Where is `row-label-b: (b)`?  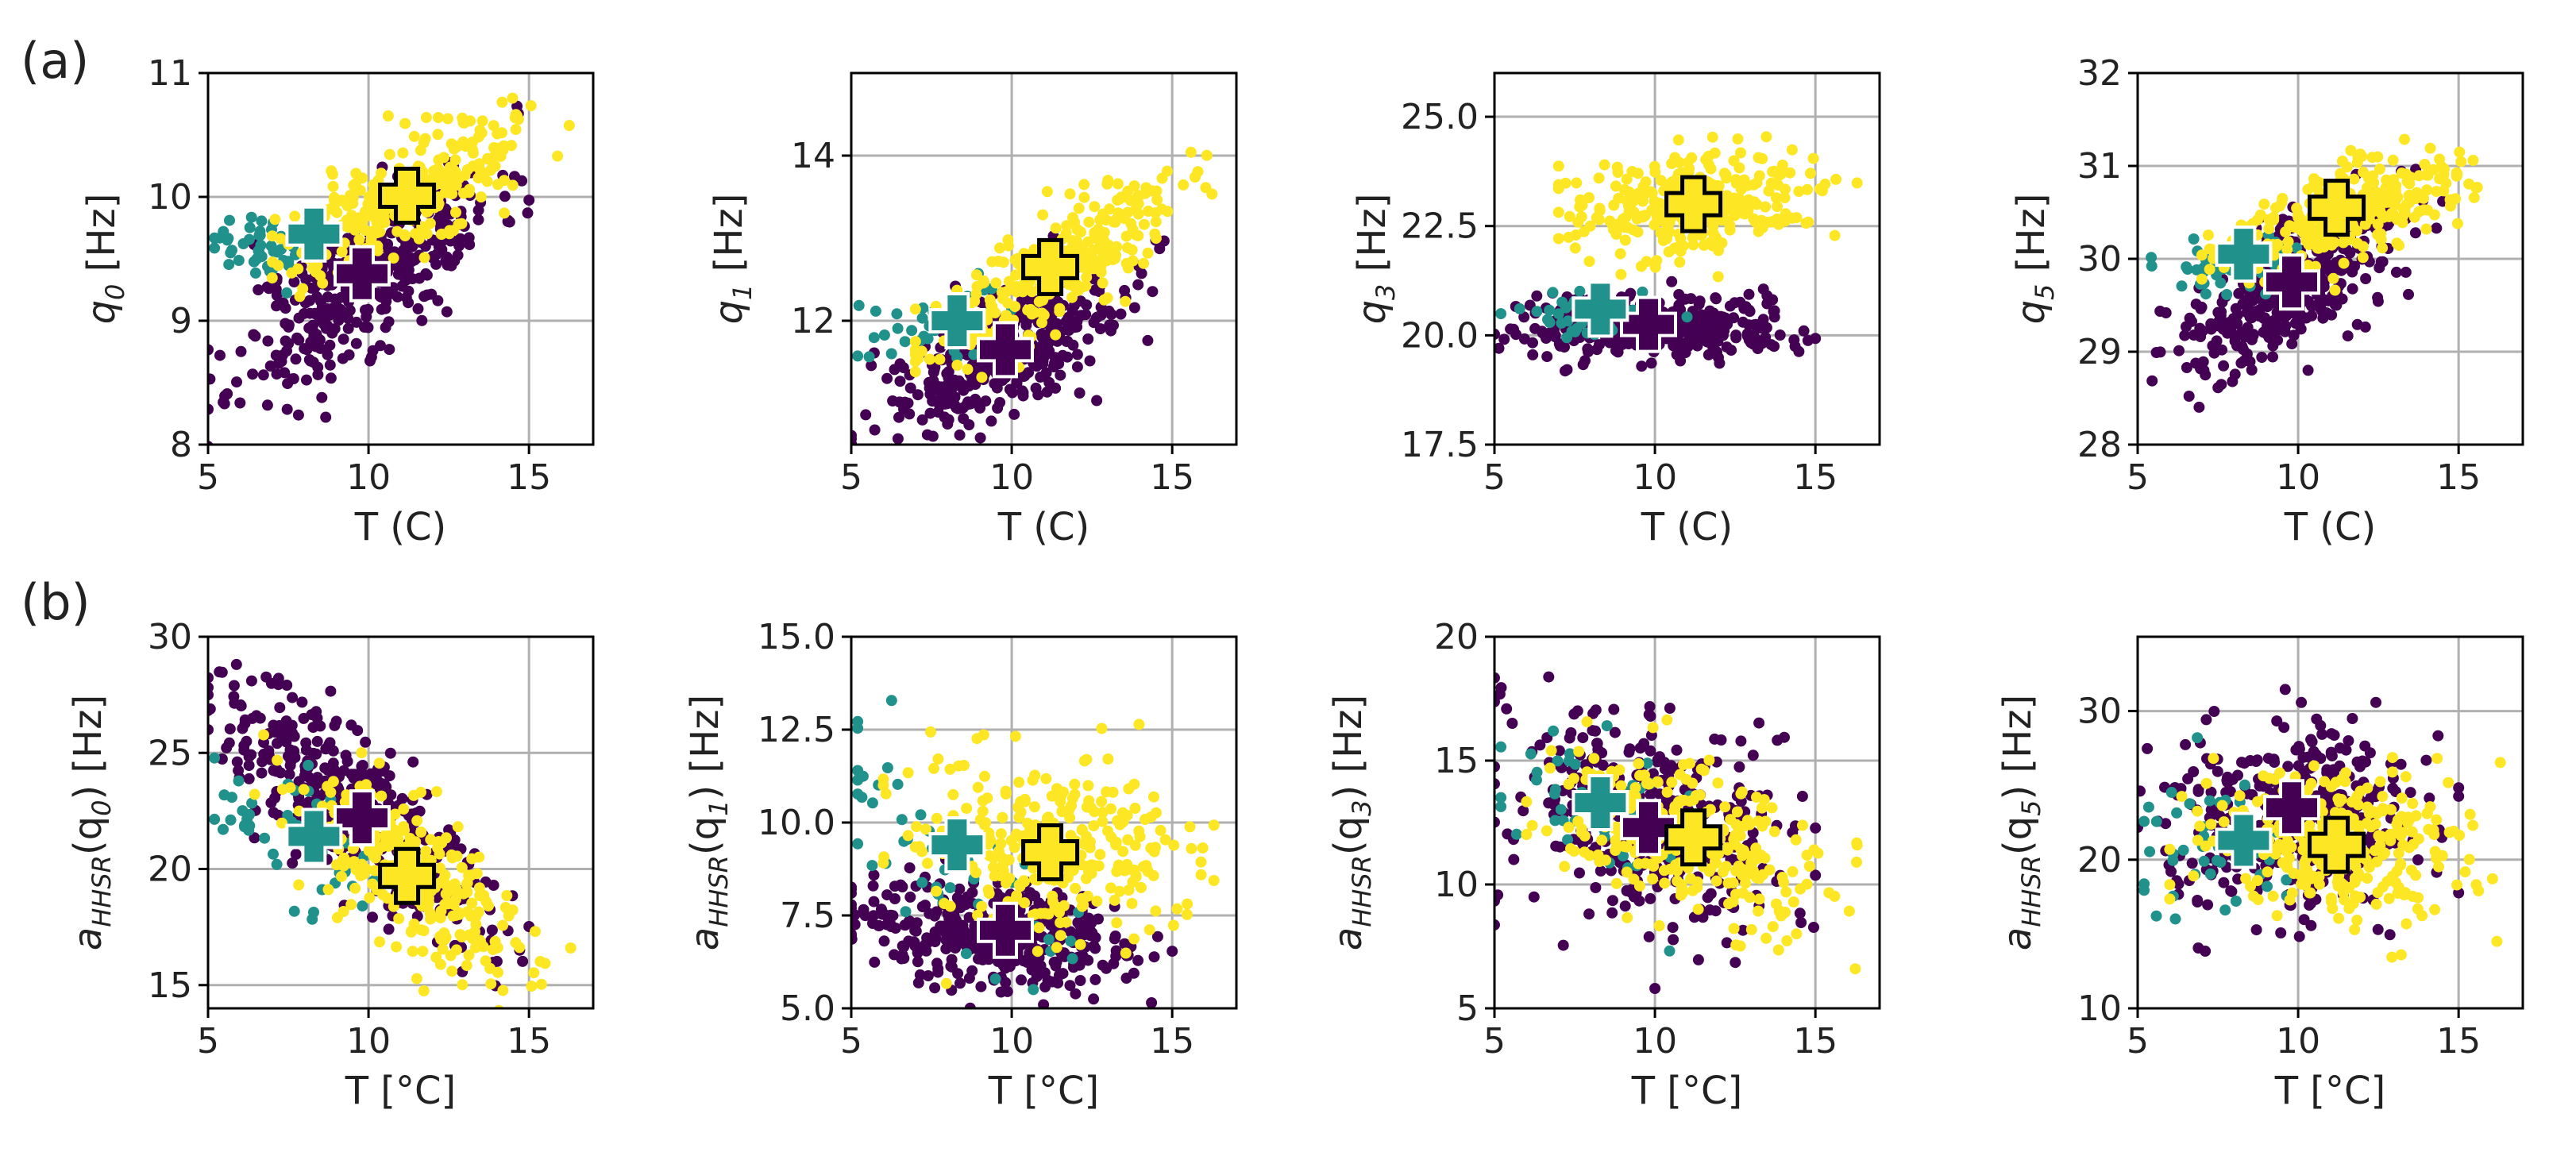
row-label-b: (b) is located at coordinates (56, 602).